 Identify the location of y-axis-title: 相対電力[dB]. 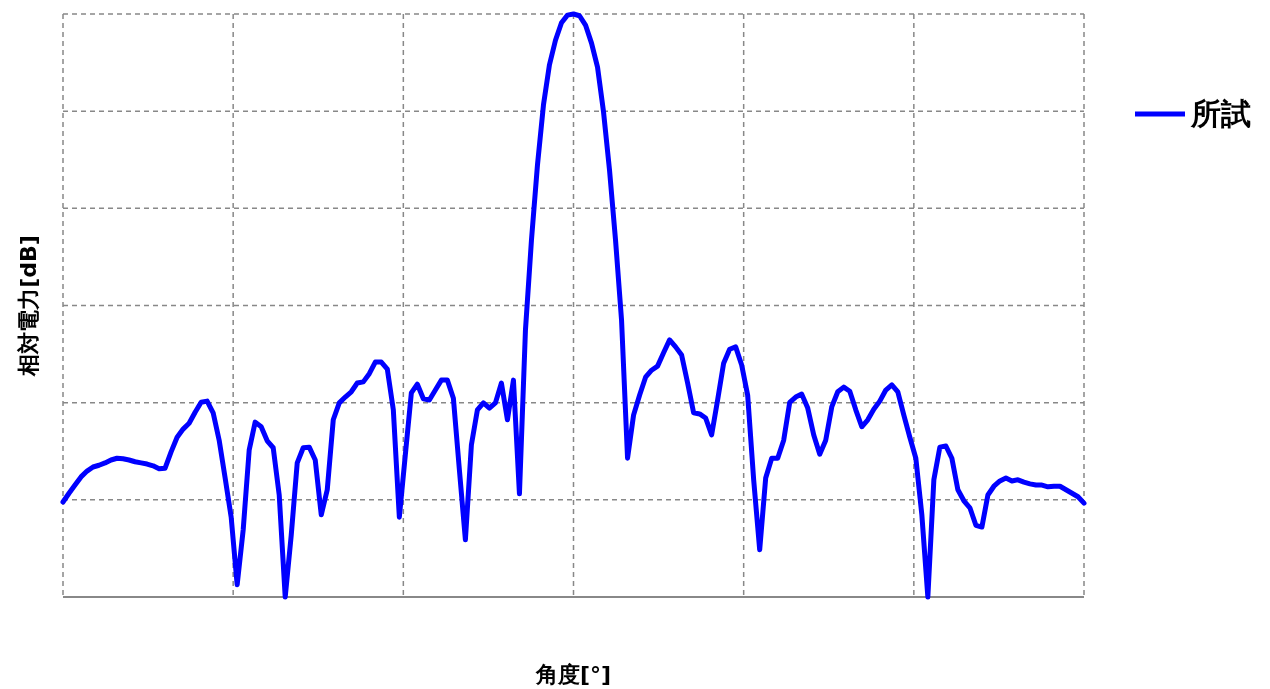
(28, 306).